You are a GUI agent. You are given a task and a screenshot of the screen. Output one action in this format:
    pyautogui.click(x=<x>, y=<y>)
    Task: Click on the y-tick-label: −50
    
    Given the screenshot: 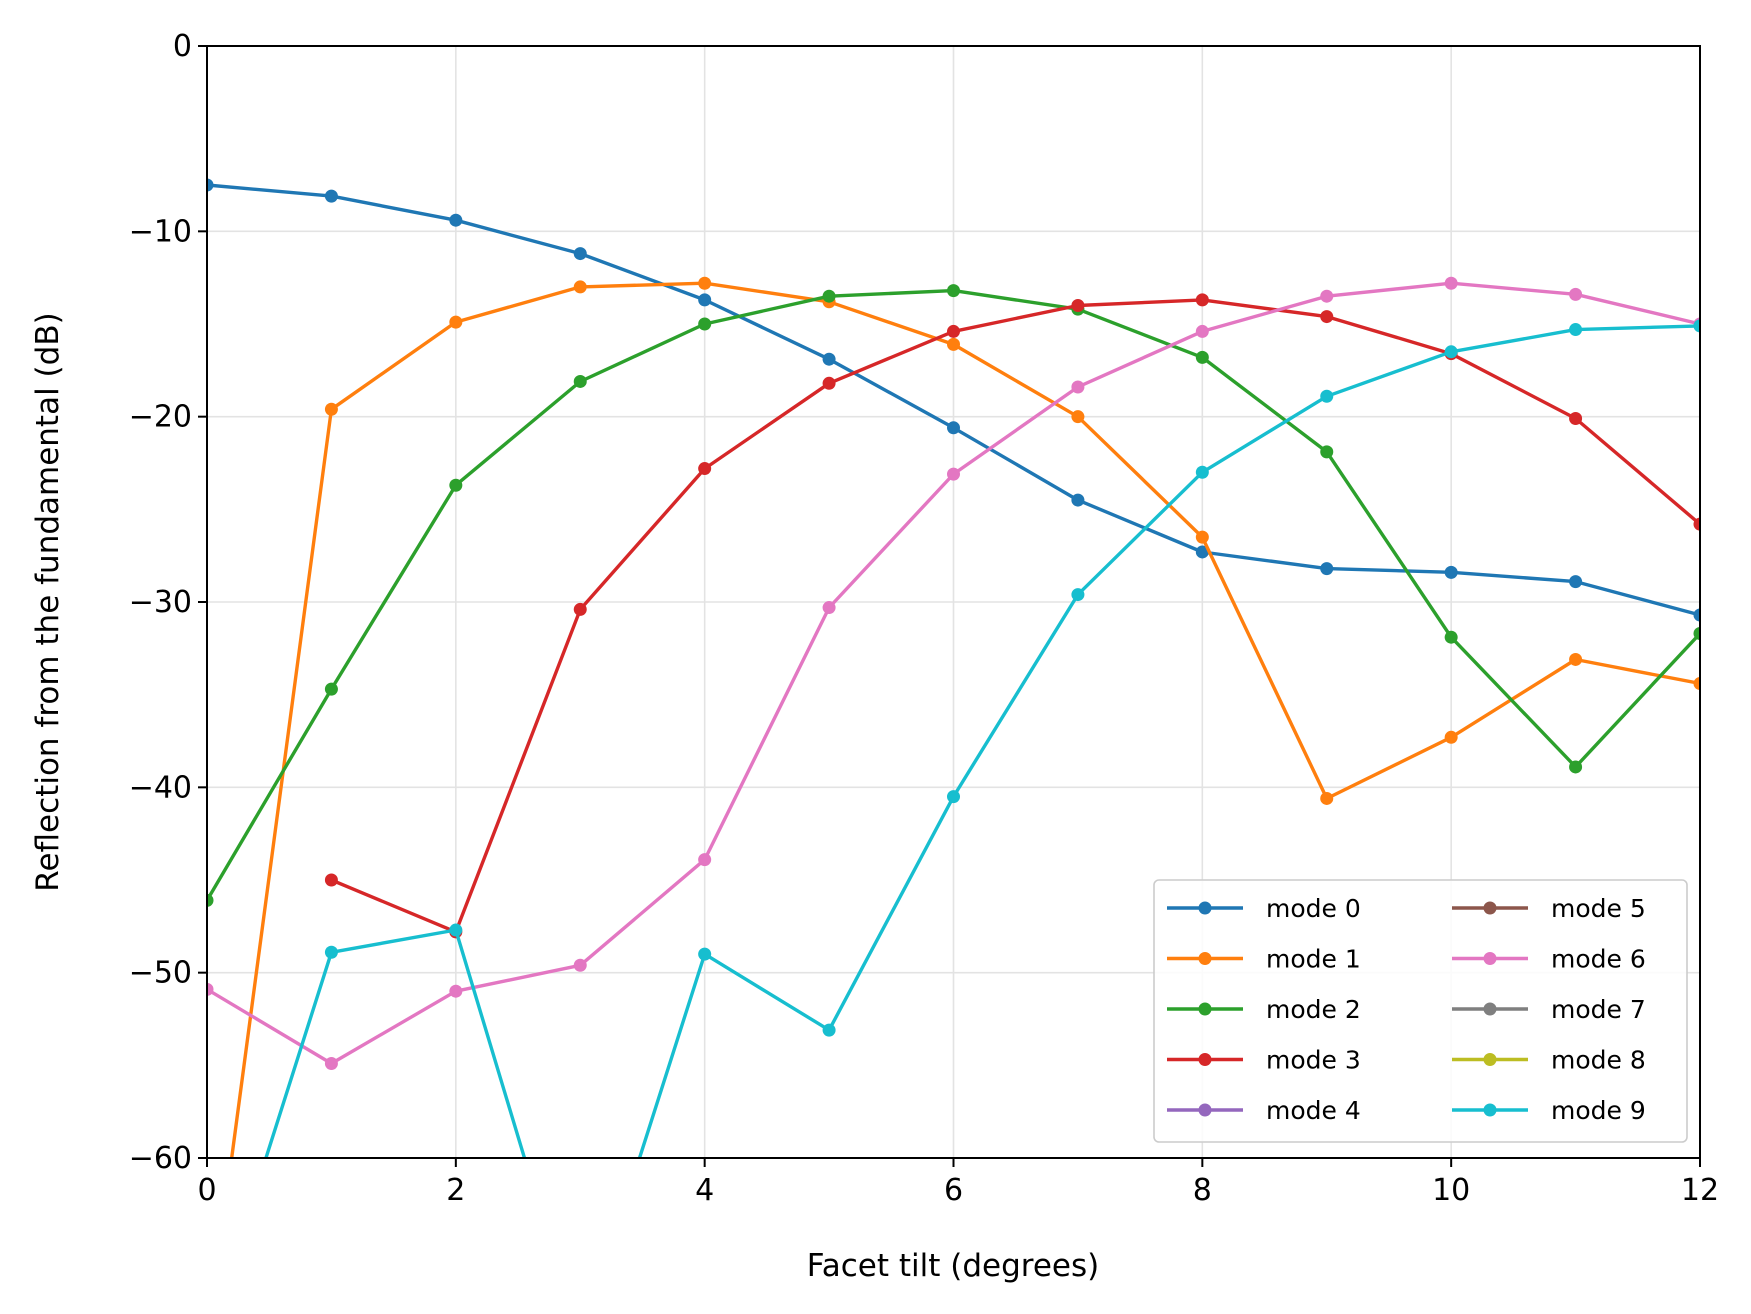 What is the action you would take?
    pyautogui.click(x=160, y=973)
    